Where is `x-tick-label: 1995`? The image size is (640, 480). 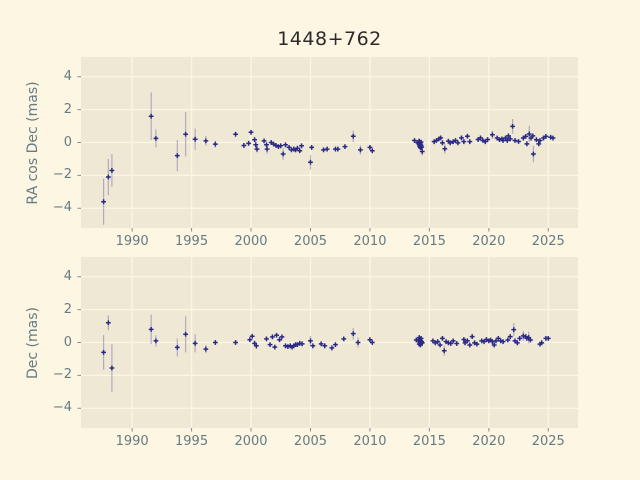 x-tick-label: 1995 is located at coordinates (192, 441).